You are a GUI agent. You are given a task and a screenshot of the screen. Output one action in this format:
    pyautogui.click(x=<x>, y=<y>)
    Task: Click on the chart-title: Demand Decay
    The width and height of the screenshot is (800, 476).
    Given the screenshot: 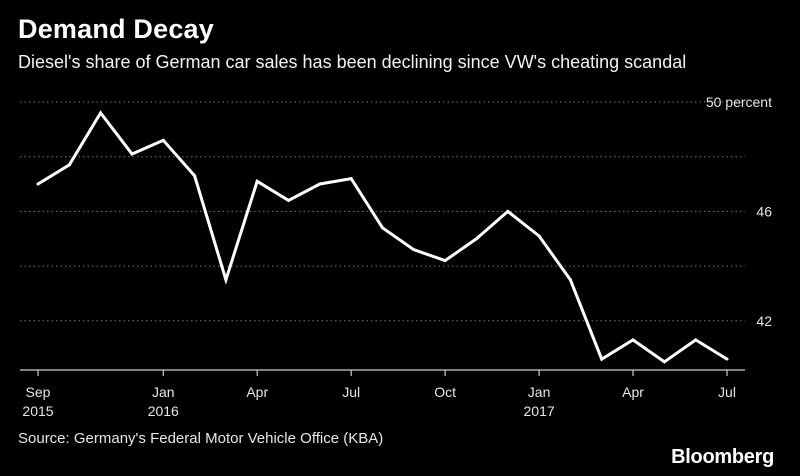 What is the action you would take?
    pyautogui.click(x=116, y=29)
    